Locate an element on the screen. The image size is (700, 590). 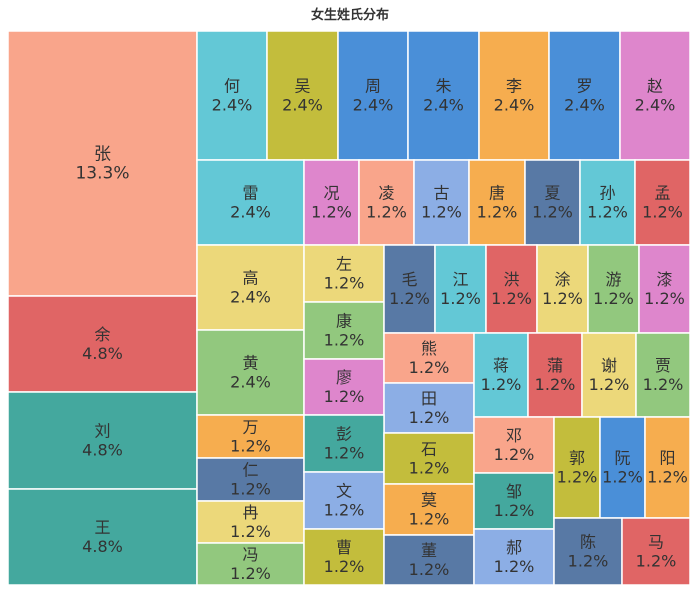
treemap-tile: 王4.8% is located at coordinates (102, 537).